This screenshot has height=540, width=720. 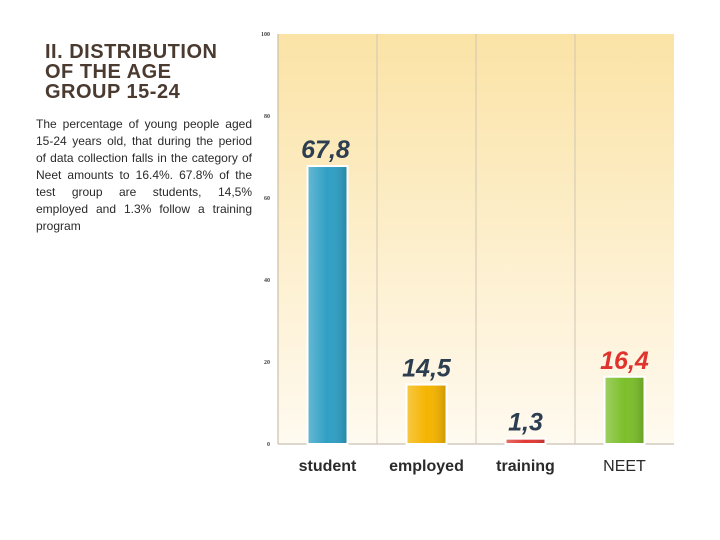 What do you see at coordinates (525, 466) in the screenshot?
I see `category-label-training: training` at bounding box center [525, 466].